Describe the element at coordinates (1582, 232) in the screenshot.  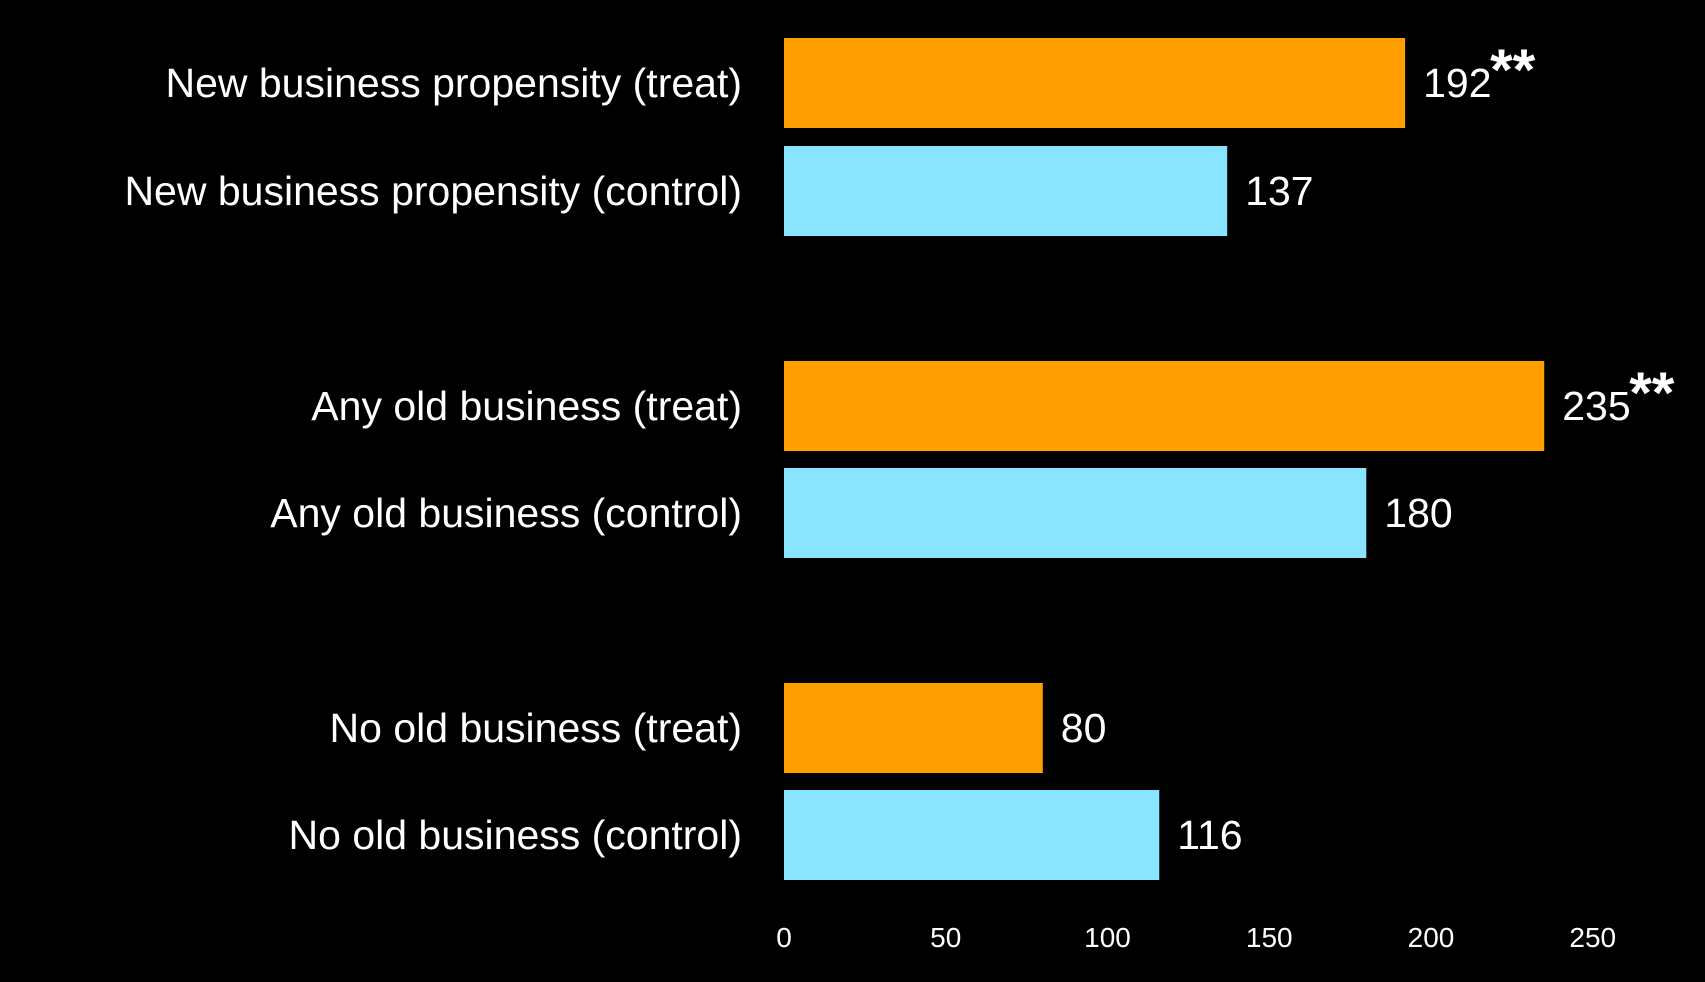
I see `significance-markers: ** **` at that location.